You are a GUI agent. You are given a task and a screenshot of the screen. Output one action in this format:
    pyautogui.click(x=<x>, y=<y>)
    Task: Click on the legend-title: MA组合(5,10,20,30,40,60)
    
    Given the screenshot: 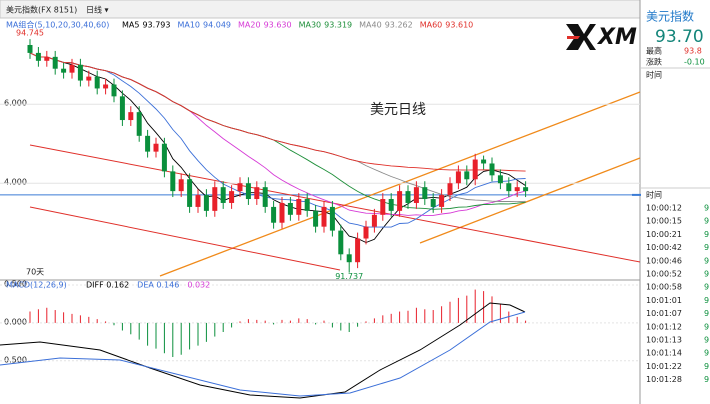 What is the action you would take?
    pyautogui.click(x=57, y=25)
    